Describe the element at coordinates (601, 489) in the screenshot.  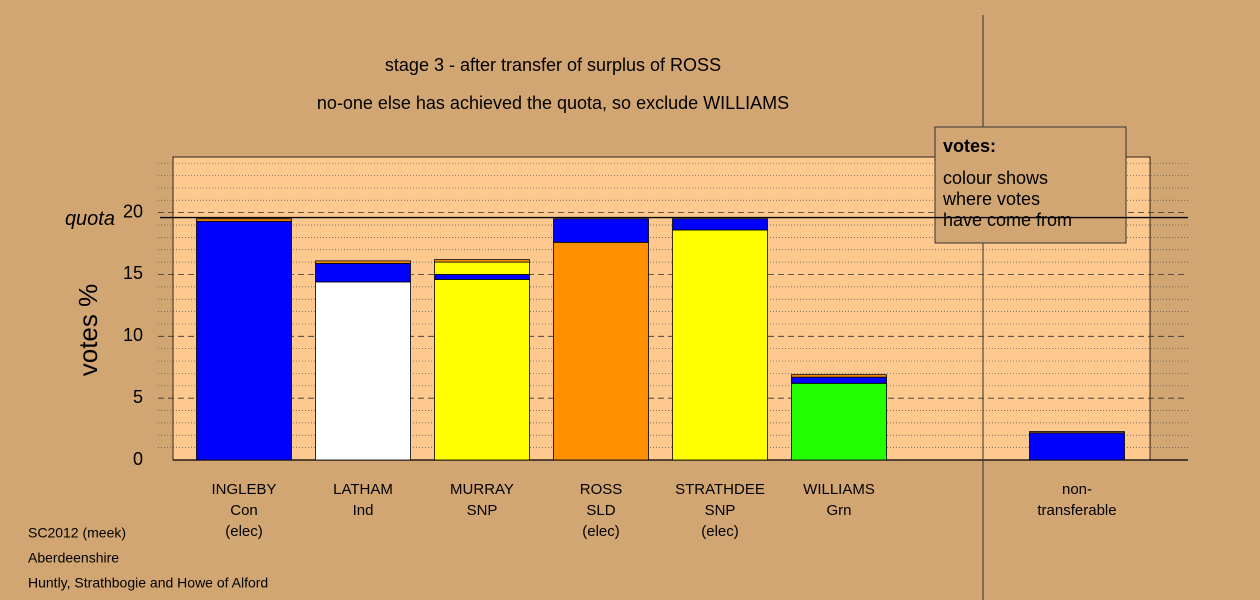
I see `x-tick-label: ROSS` at that location.